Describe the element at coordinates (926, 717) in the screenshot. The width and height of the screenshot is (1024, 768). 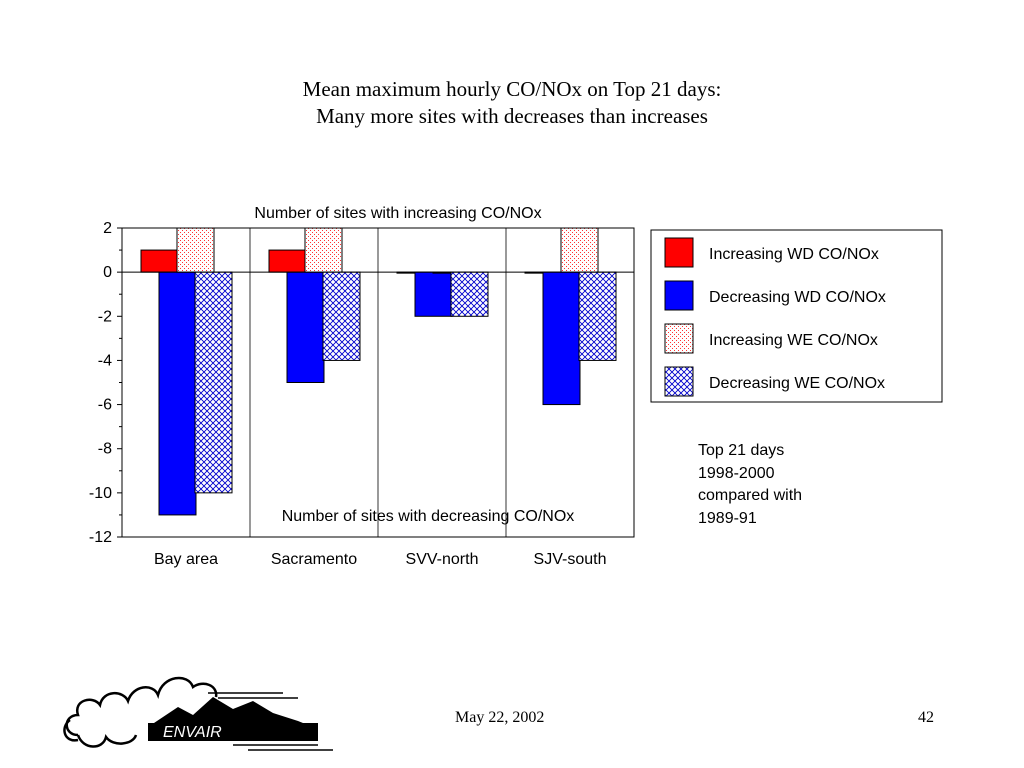
I see `page-number: 42` at that location.